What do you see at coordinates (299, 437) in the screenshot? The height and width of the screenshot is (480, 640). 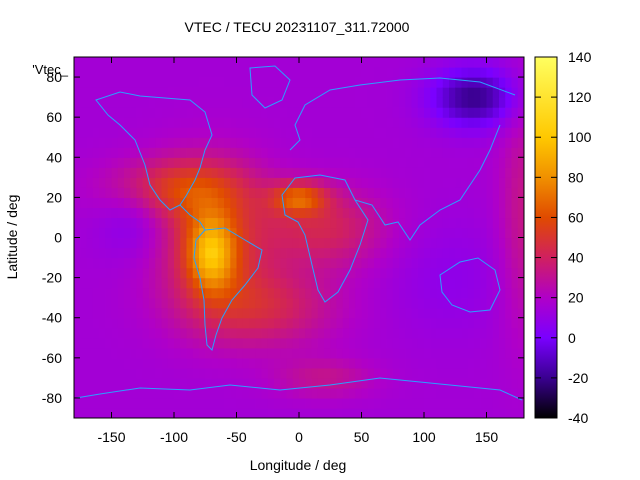 I see `x-tick-label: 0` at bounding box center [299, 437].